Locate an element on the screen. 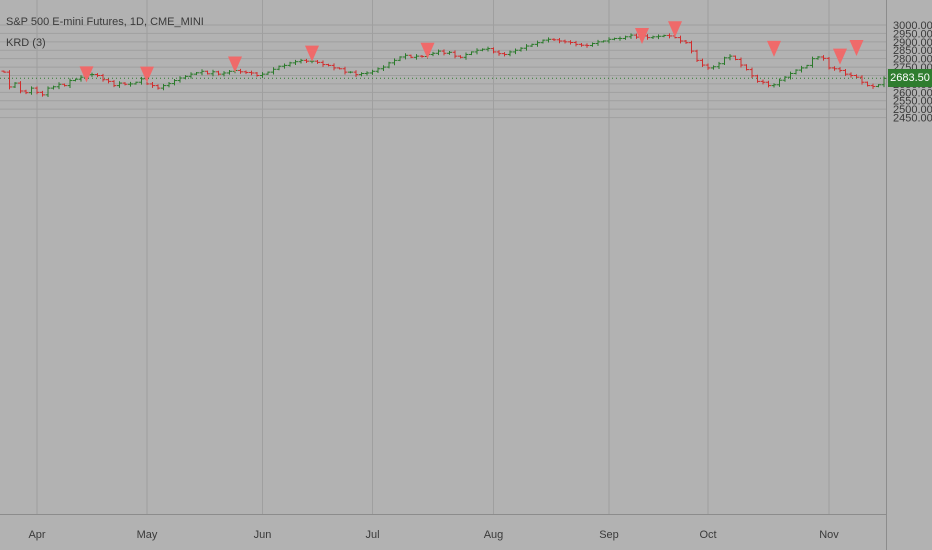 This screenshot has height=550, width=932. x-tick-label: Aug is located at coordinates (494, 535).